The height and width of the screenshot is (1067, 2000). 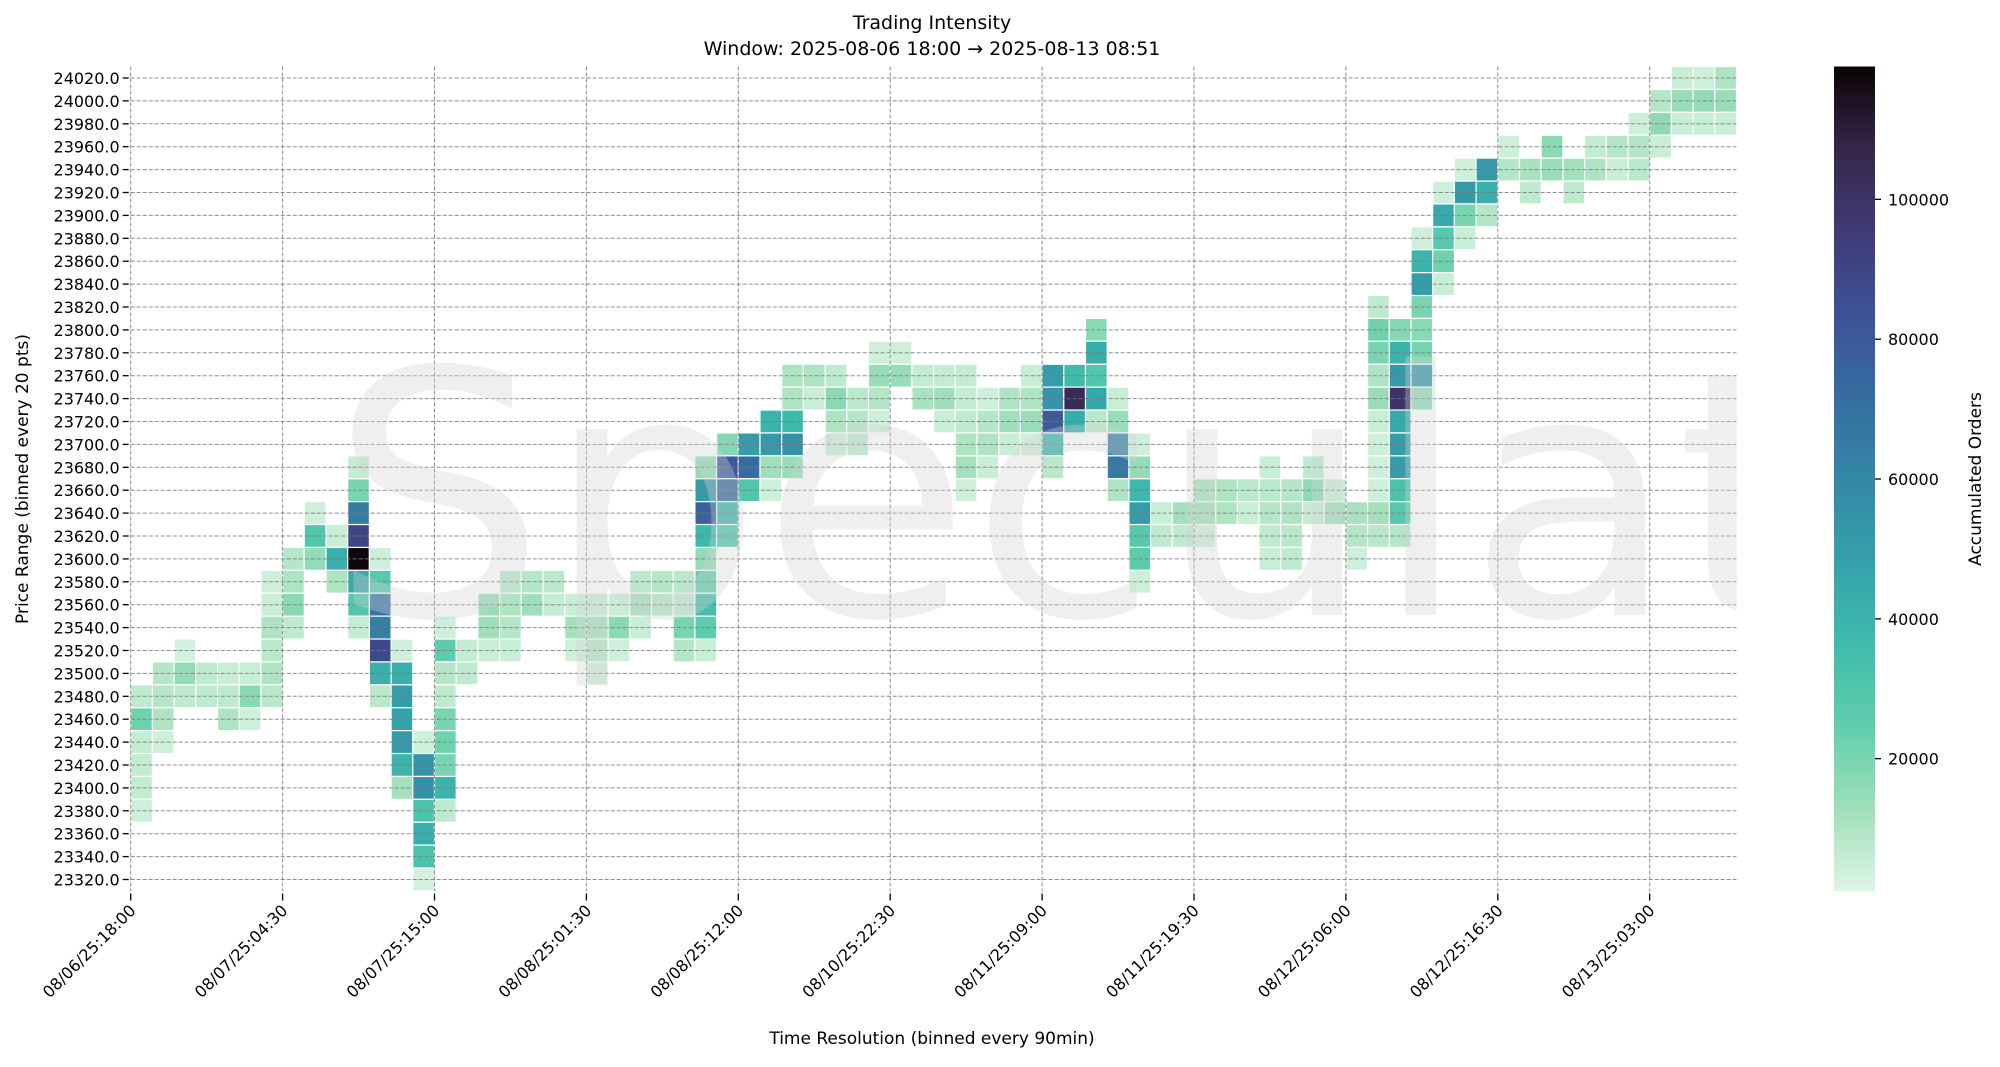 I want to click on x-axis-label: Time Resolution (binned every 90min), so click(x=931, y=1039).